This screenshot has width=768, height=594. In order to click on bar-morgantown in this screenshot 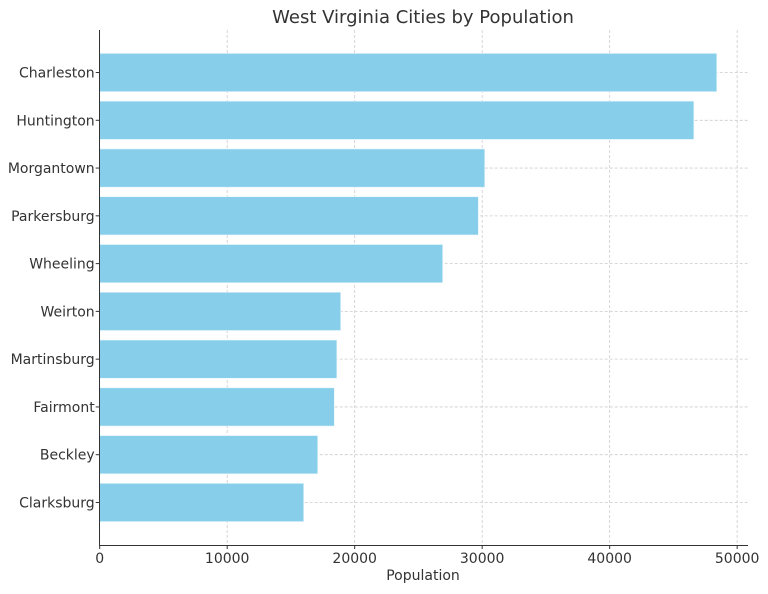, I will do `click(292, 168)`.